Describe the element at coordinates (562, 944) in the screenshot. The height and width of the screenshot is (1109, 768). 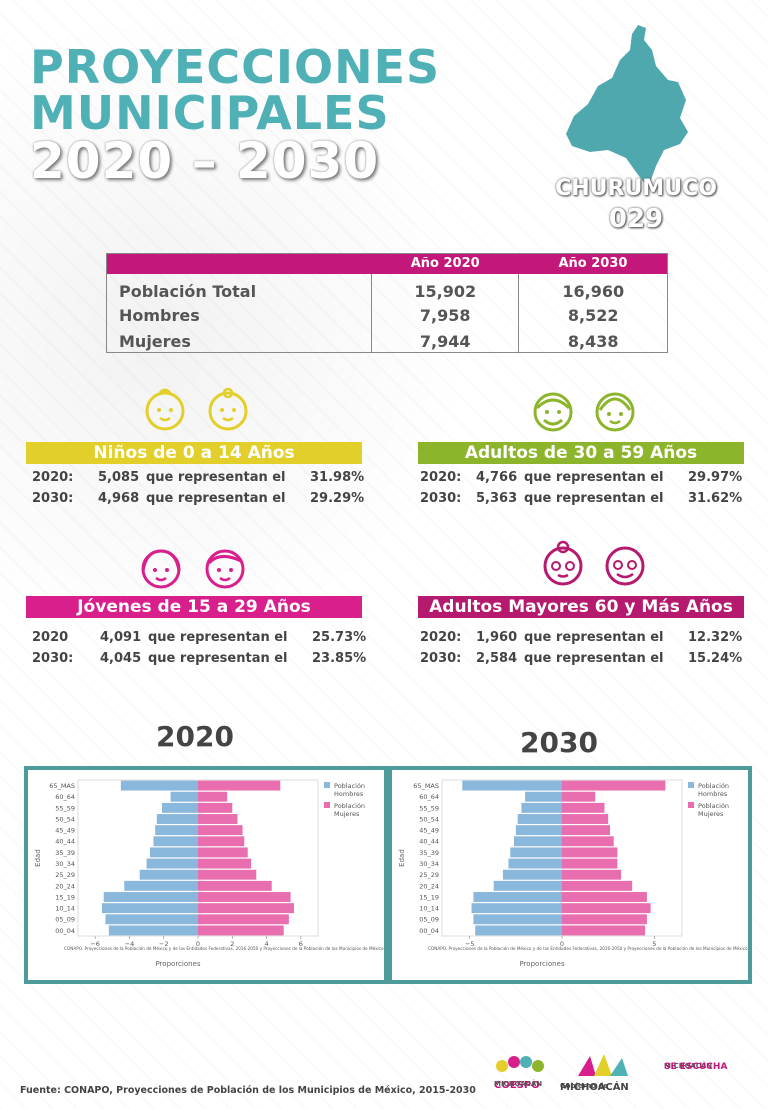
I see `x-tick-label: 0` at that location.